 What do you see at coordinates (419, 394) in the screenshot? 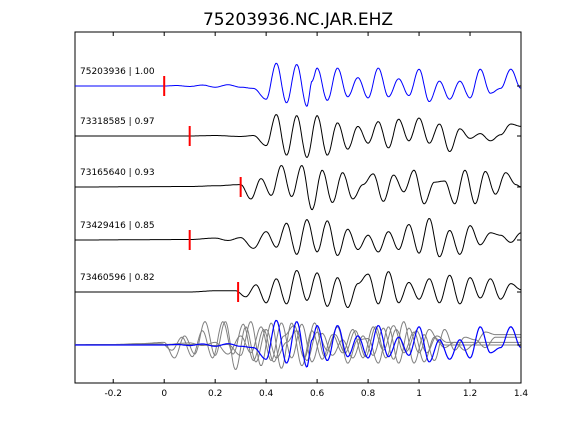
I see `x-tick-label: 1` at bounding box center [419, 394].